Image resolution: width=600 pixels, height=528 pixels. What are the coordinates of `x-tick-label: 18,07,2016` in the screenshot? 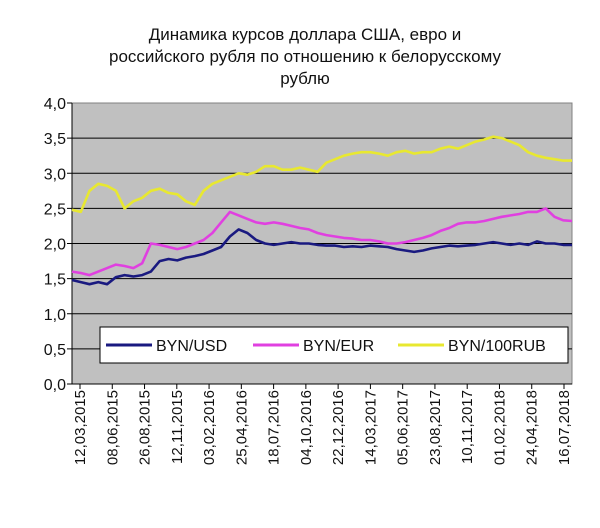 It's located at (274, 427).